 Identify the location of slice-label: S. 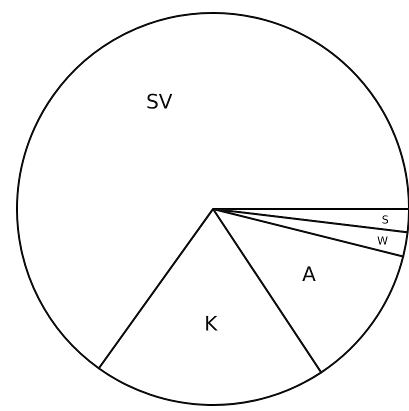
(385, 219).